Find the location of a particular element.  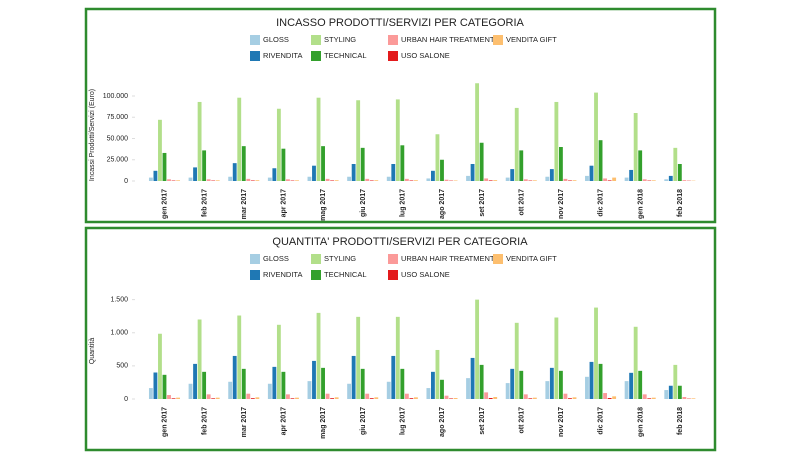

x-tick-label: giu 2017 is located at coordinates (363, 421).